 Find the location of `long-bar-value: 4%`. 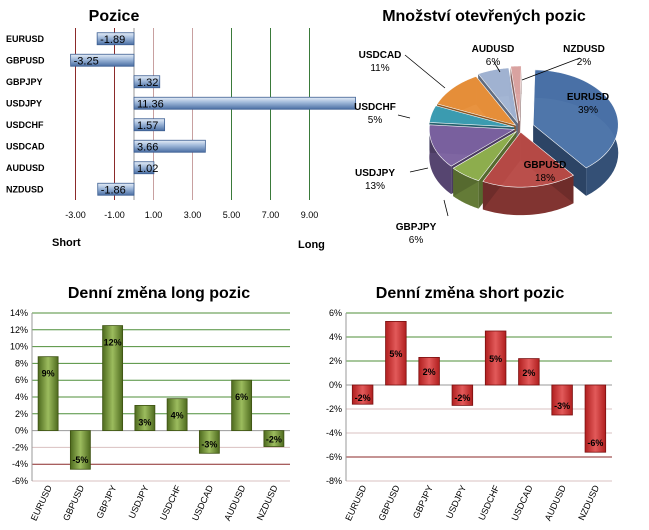

long-bar-value: 4% is located at coordinates (177, 416).